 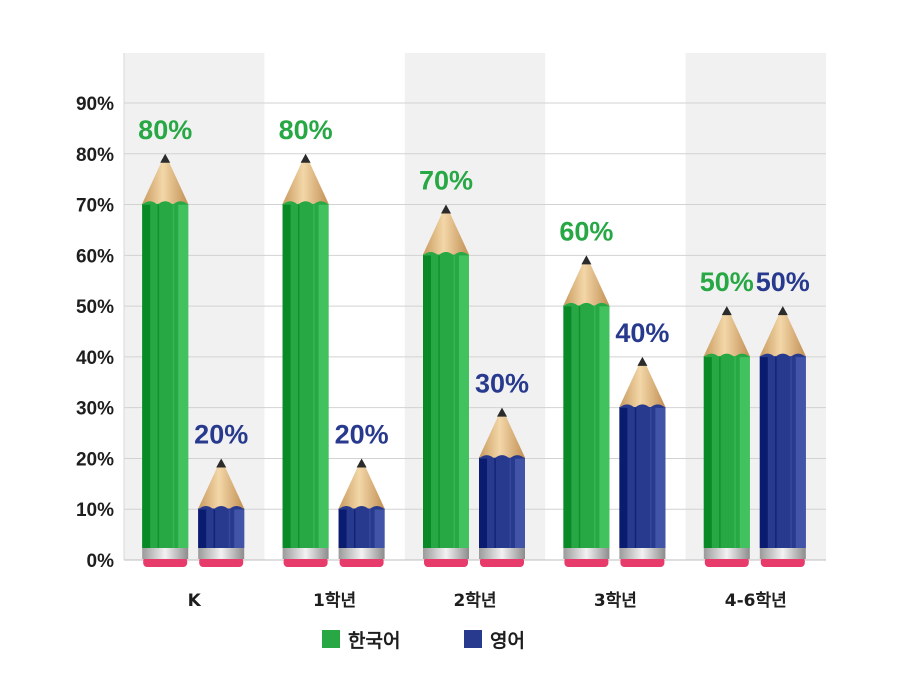 What do you see at coordinates (615, 601) in the screenshot?
I see `x-tick-label: 3학년` at bounding box center [615, 601].